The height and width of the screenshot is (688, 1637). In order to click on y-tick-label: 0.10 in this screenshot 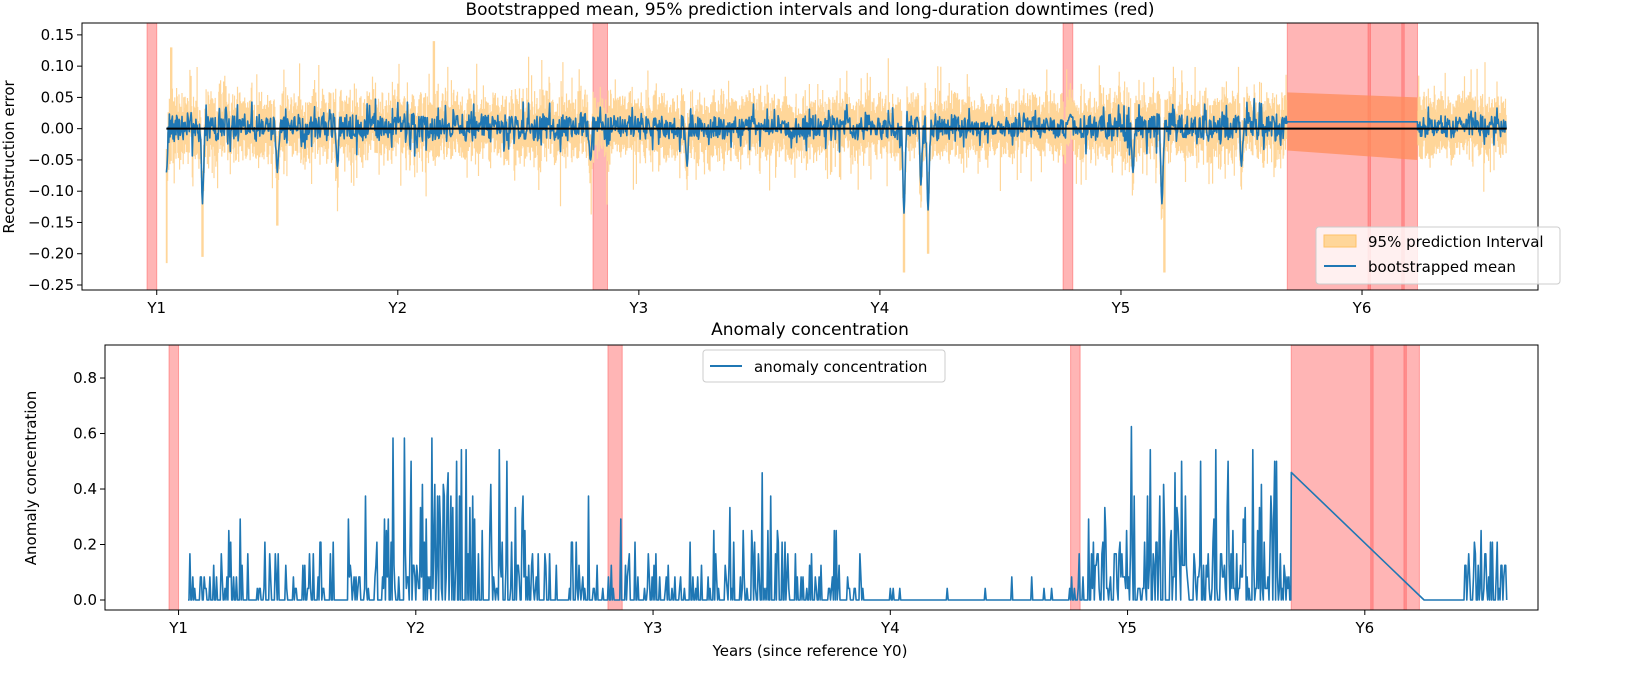, I will do `click(57, 66)`.